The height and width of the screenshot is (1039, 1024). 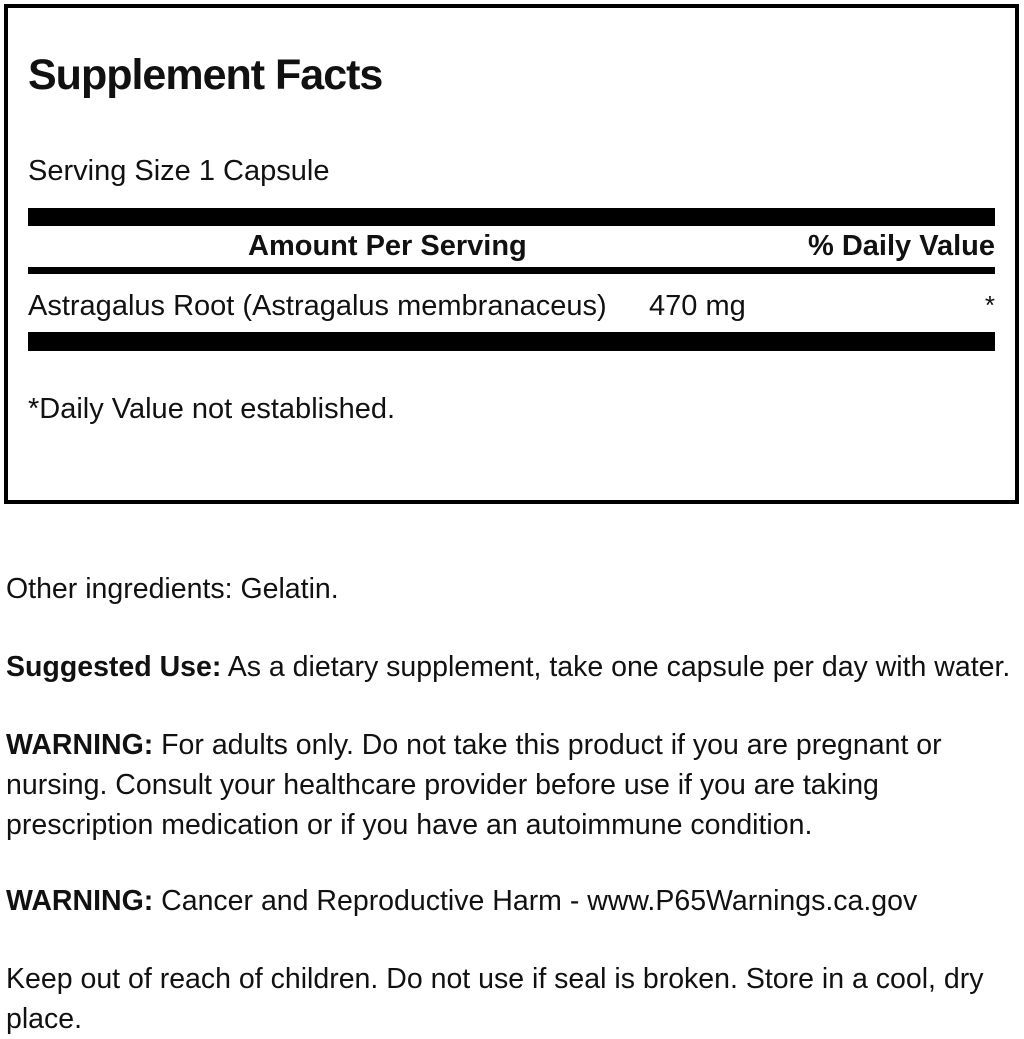 What do you see at coordinates (114, 666) in the screenshot?
I see `suggested-use-label: Suggested Use:` at bounding box center [114, 666].